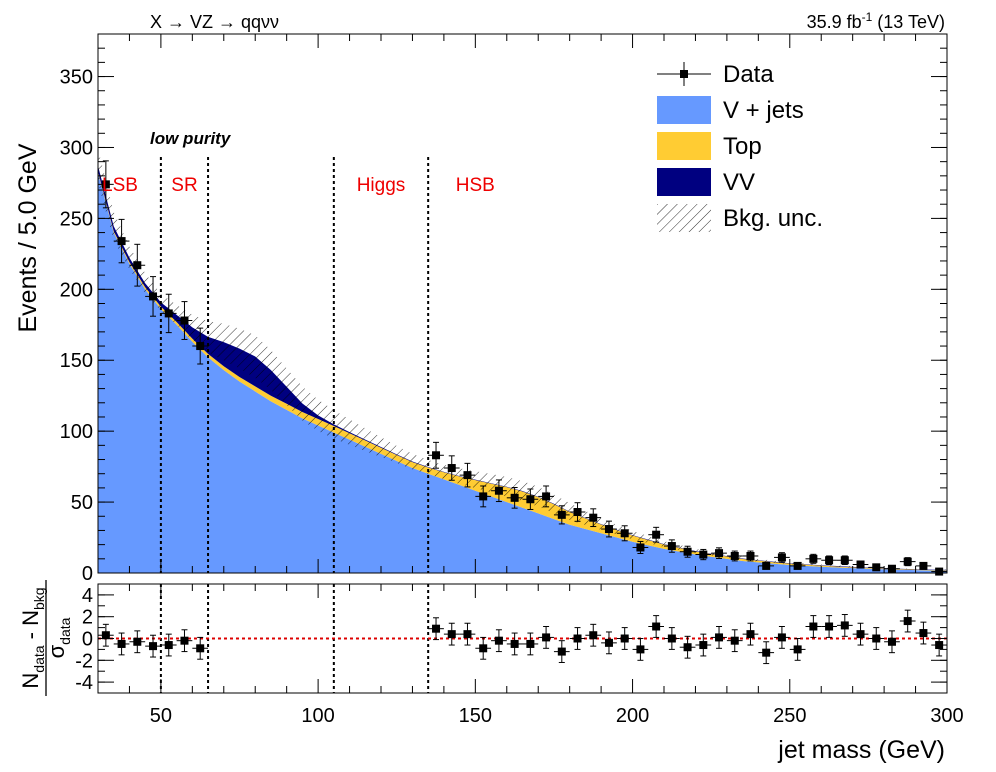 The height and width of the screenshot is (772, 996). Describe the element at coordinates (475, 185) in the screenshot. I see `region-label-hsb: HSB` at that location.